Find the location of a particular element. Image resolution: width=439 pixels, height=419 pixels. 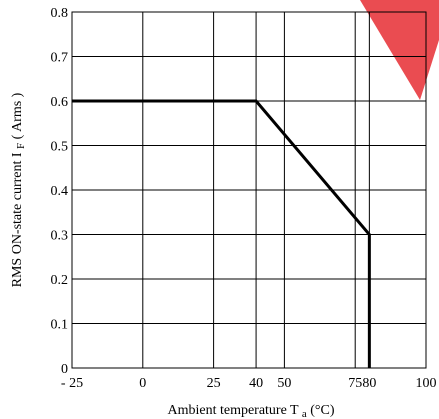

x-tick-label: 100 is located at coordinates (426, 383).